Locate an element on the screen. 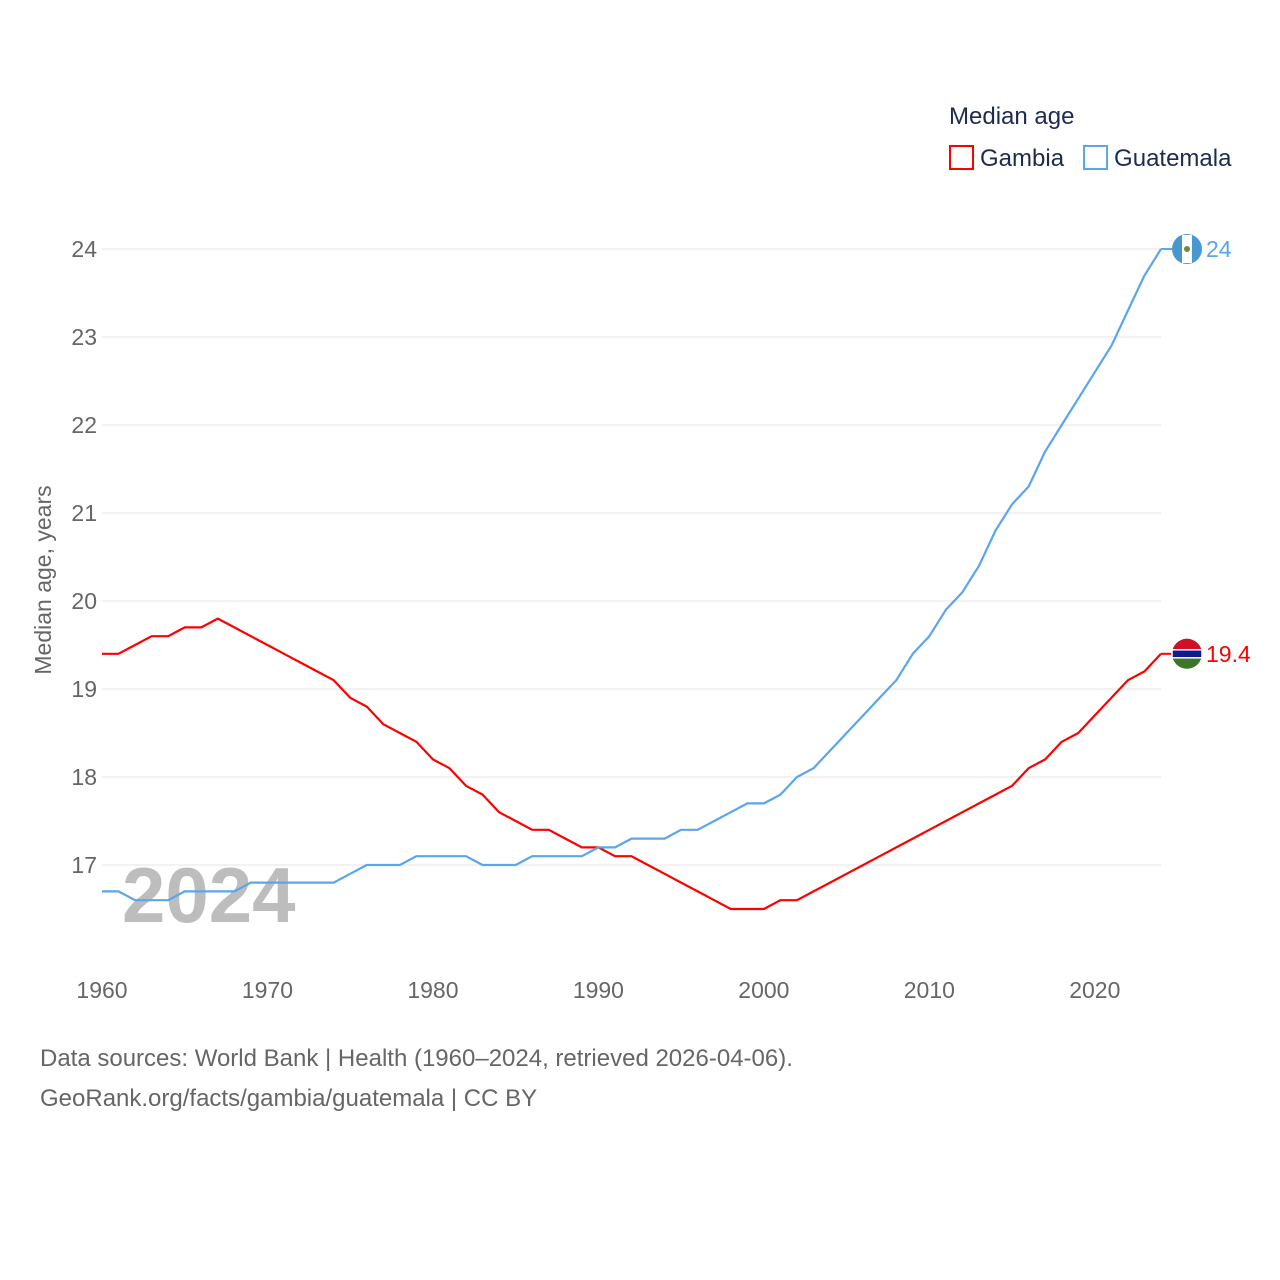  y-tick-label: 22 is located at coordinates (84, 425).